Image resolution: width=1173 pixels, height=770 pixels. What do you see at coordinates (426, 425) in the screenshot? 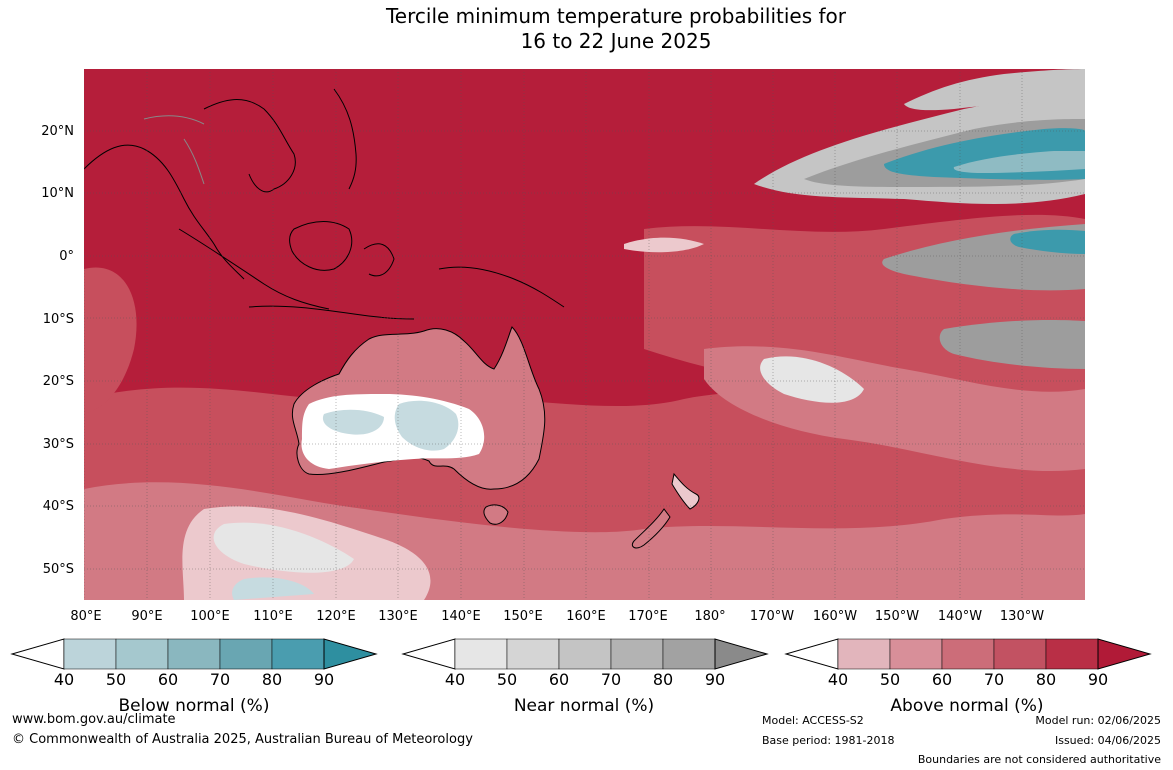
I see `below-40-patch-central-australia` at bounding box center [426, 425].